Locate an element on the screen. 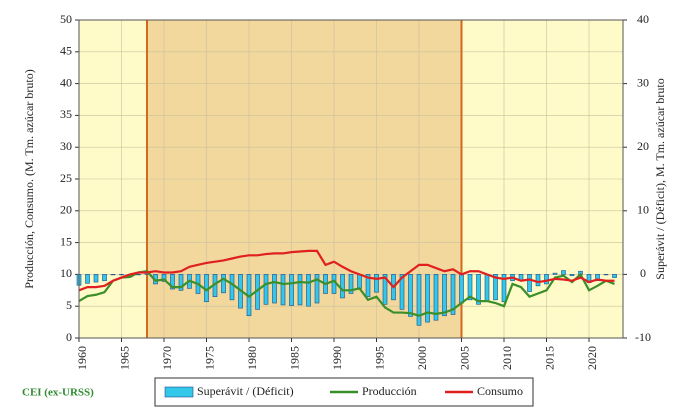 Image resolution: width=683 pixels, height=410 pixels. y-tick-label: 15 is located at coordinates (66, 241).